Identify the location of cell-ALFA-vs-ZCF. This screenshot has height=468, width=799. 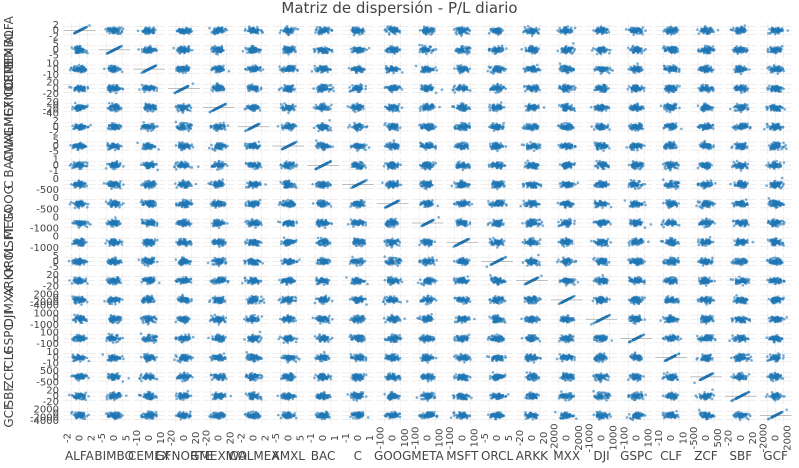
(706, 31).